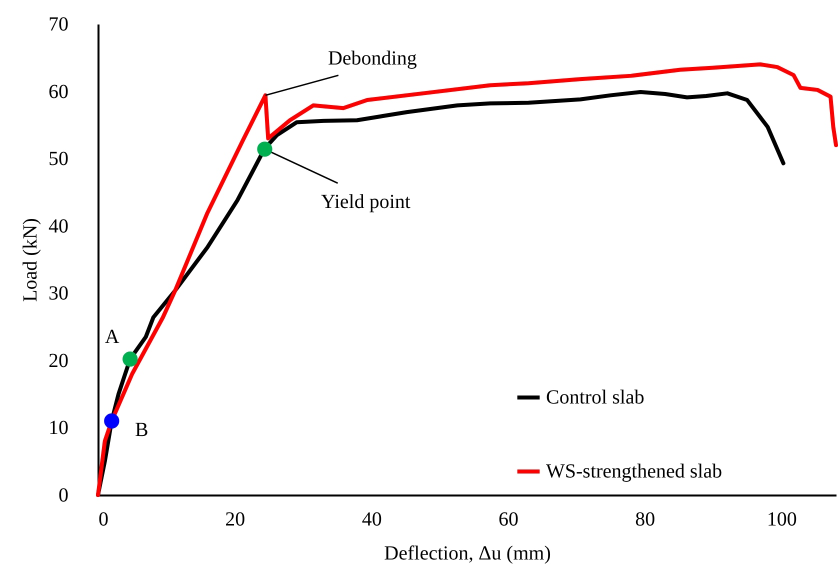  I want to click on annotation: A, so click(112, 337).